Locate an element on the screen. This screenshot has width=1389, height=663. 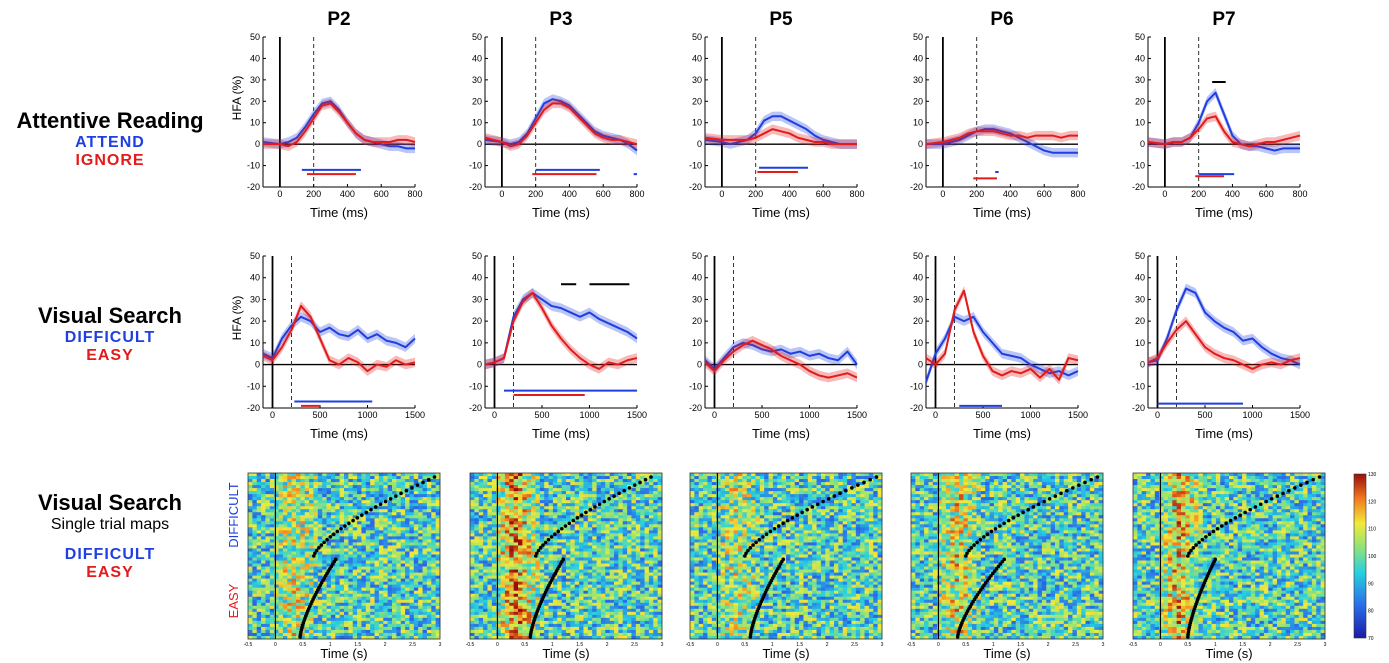
y-tick-label: 0 is located at coordinates (1142, 365).